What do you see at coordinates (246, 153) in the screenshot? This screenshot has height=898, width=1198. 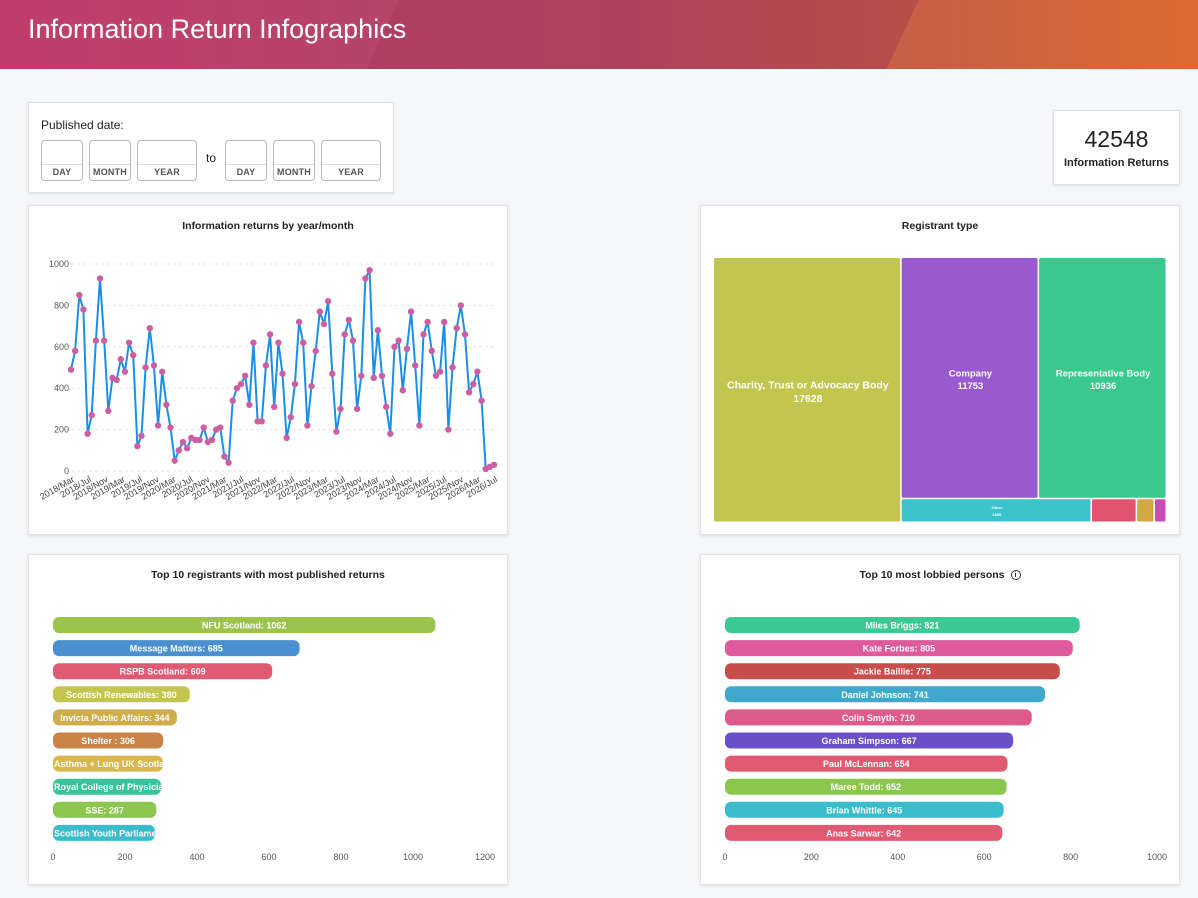 I see `to-day-input` at bounding box center [246, 153].